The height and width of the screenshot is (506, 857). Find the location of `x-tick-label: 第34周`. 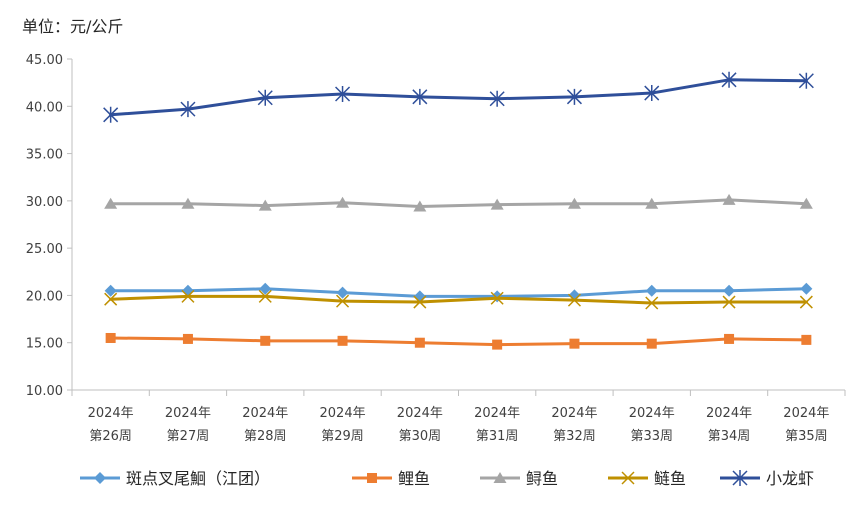

x-tick-label: 第34周 is located at coordinates (729, 436).